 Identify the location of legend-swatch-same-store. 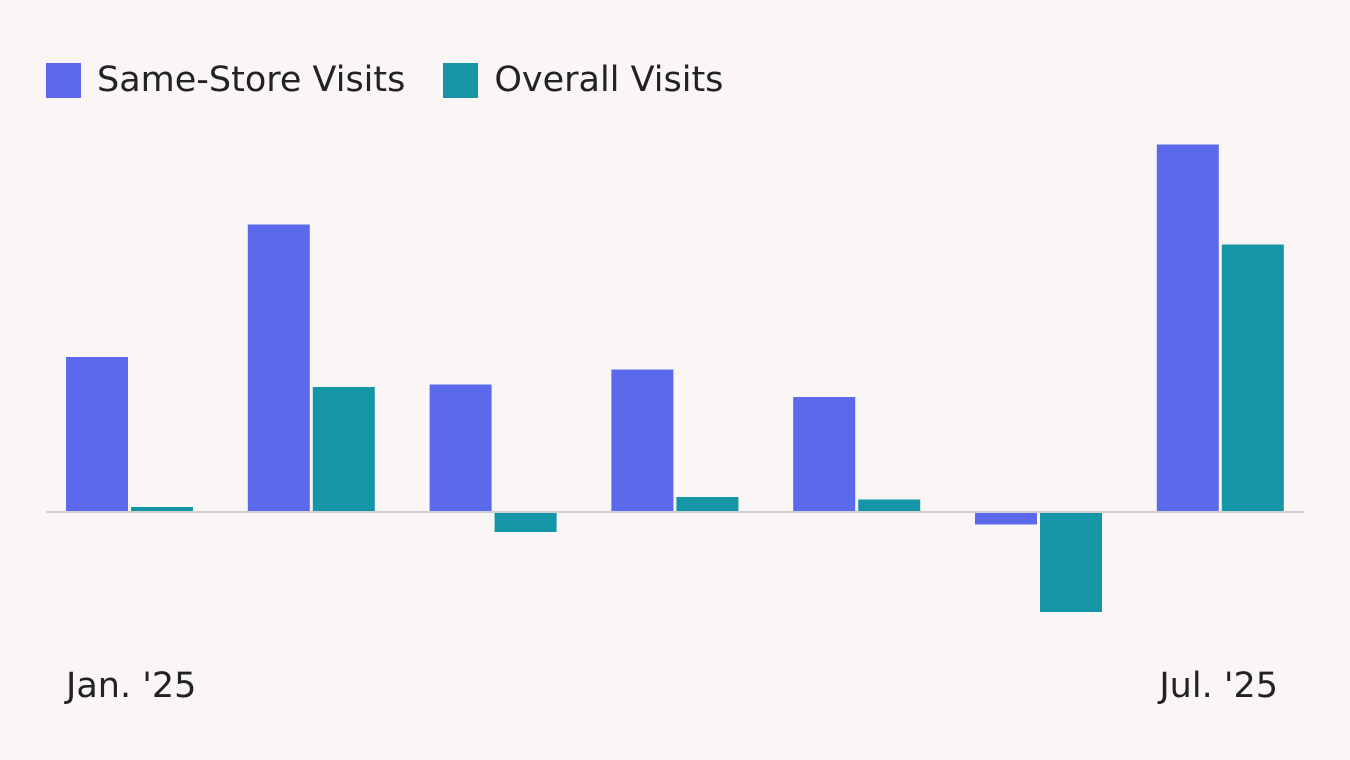
(63, 80).